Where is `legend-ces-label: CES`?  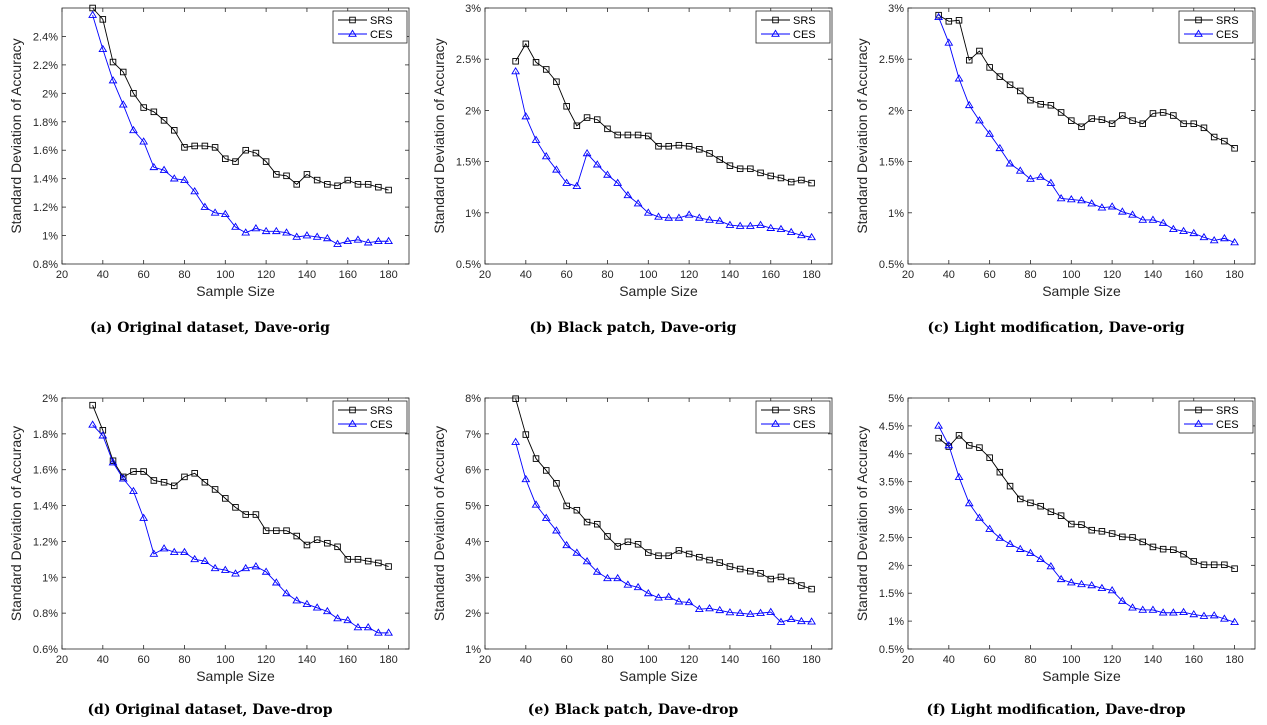 legend-ces-label: CES is located at coordinates (1227, 35).